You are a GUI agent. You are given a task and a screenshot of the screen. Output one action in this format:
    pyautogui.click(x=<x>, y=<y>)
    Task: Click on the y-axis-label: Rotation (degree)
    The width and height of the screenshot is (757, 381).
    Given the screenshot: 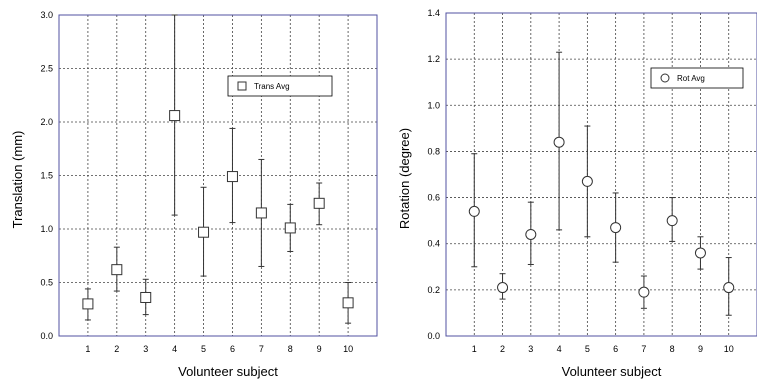 What is the action you would take?
    pyautogui.click(x=404, y=178)
    